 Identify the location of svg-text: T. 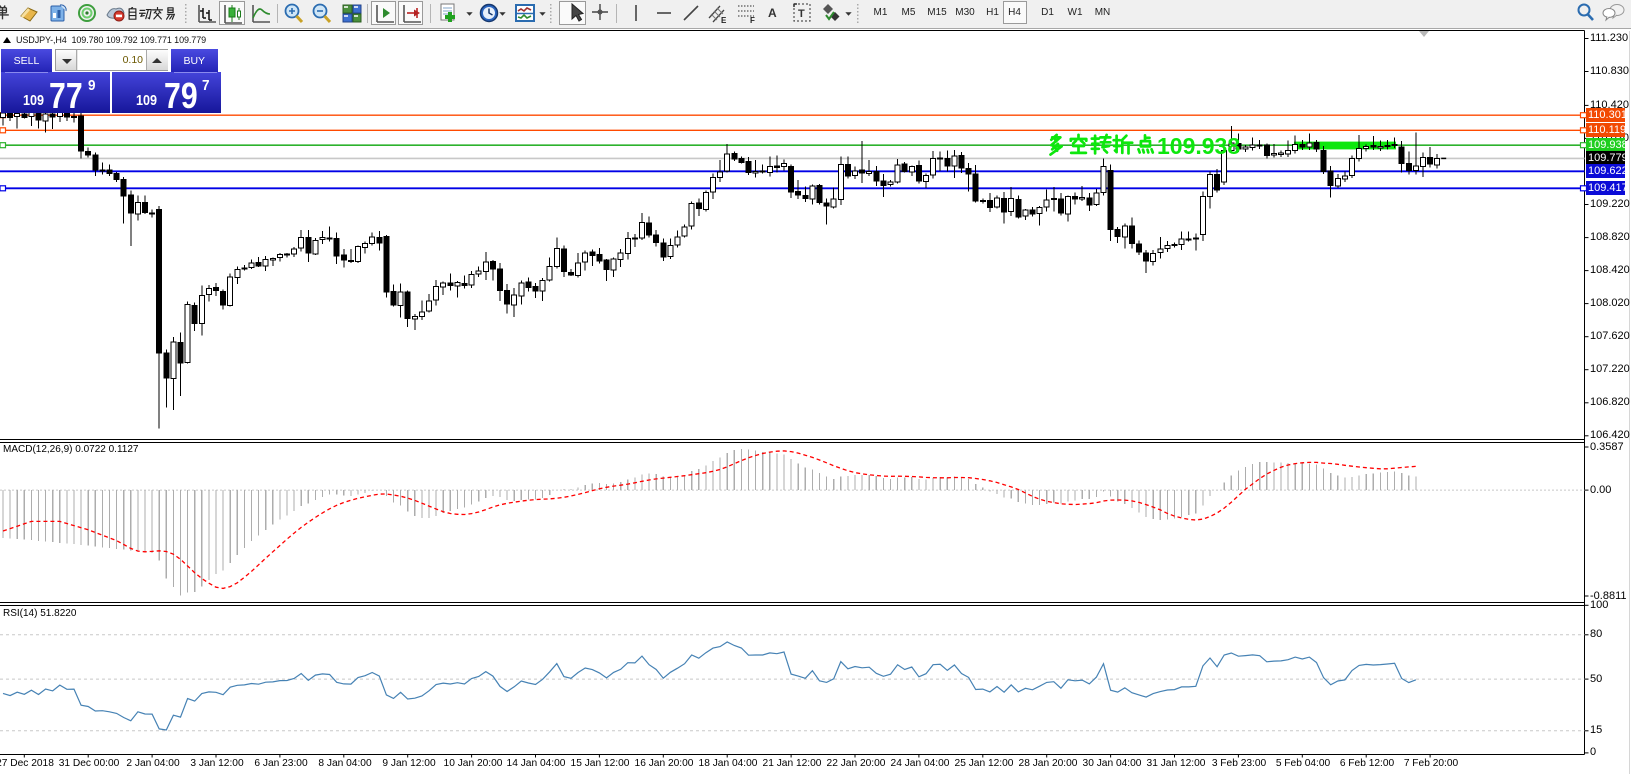
(801, 14).